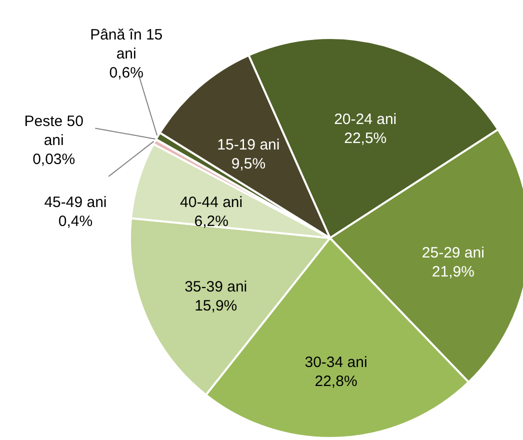  What do you see at coordinates (336, 381) in the screenshot?
I see `data-label: 22,8%` at bounding box center [336, 381].